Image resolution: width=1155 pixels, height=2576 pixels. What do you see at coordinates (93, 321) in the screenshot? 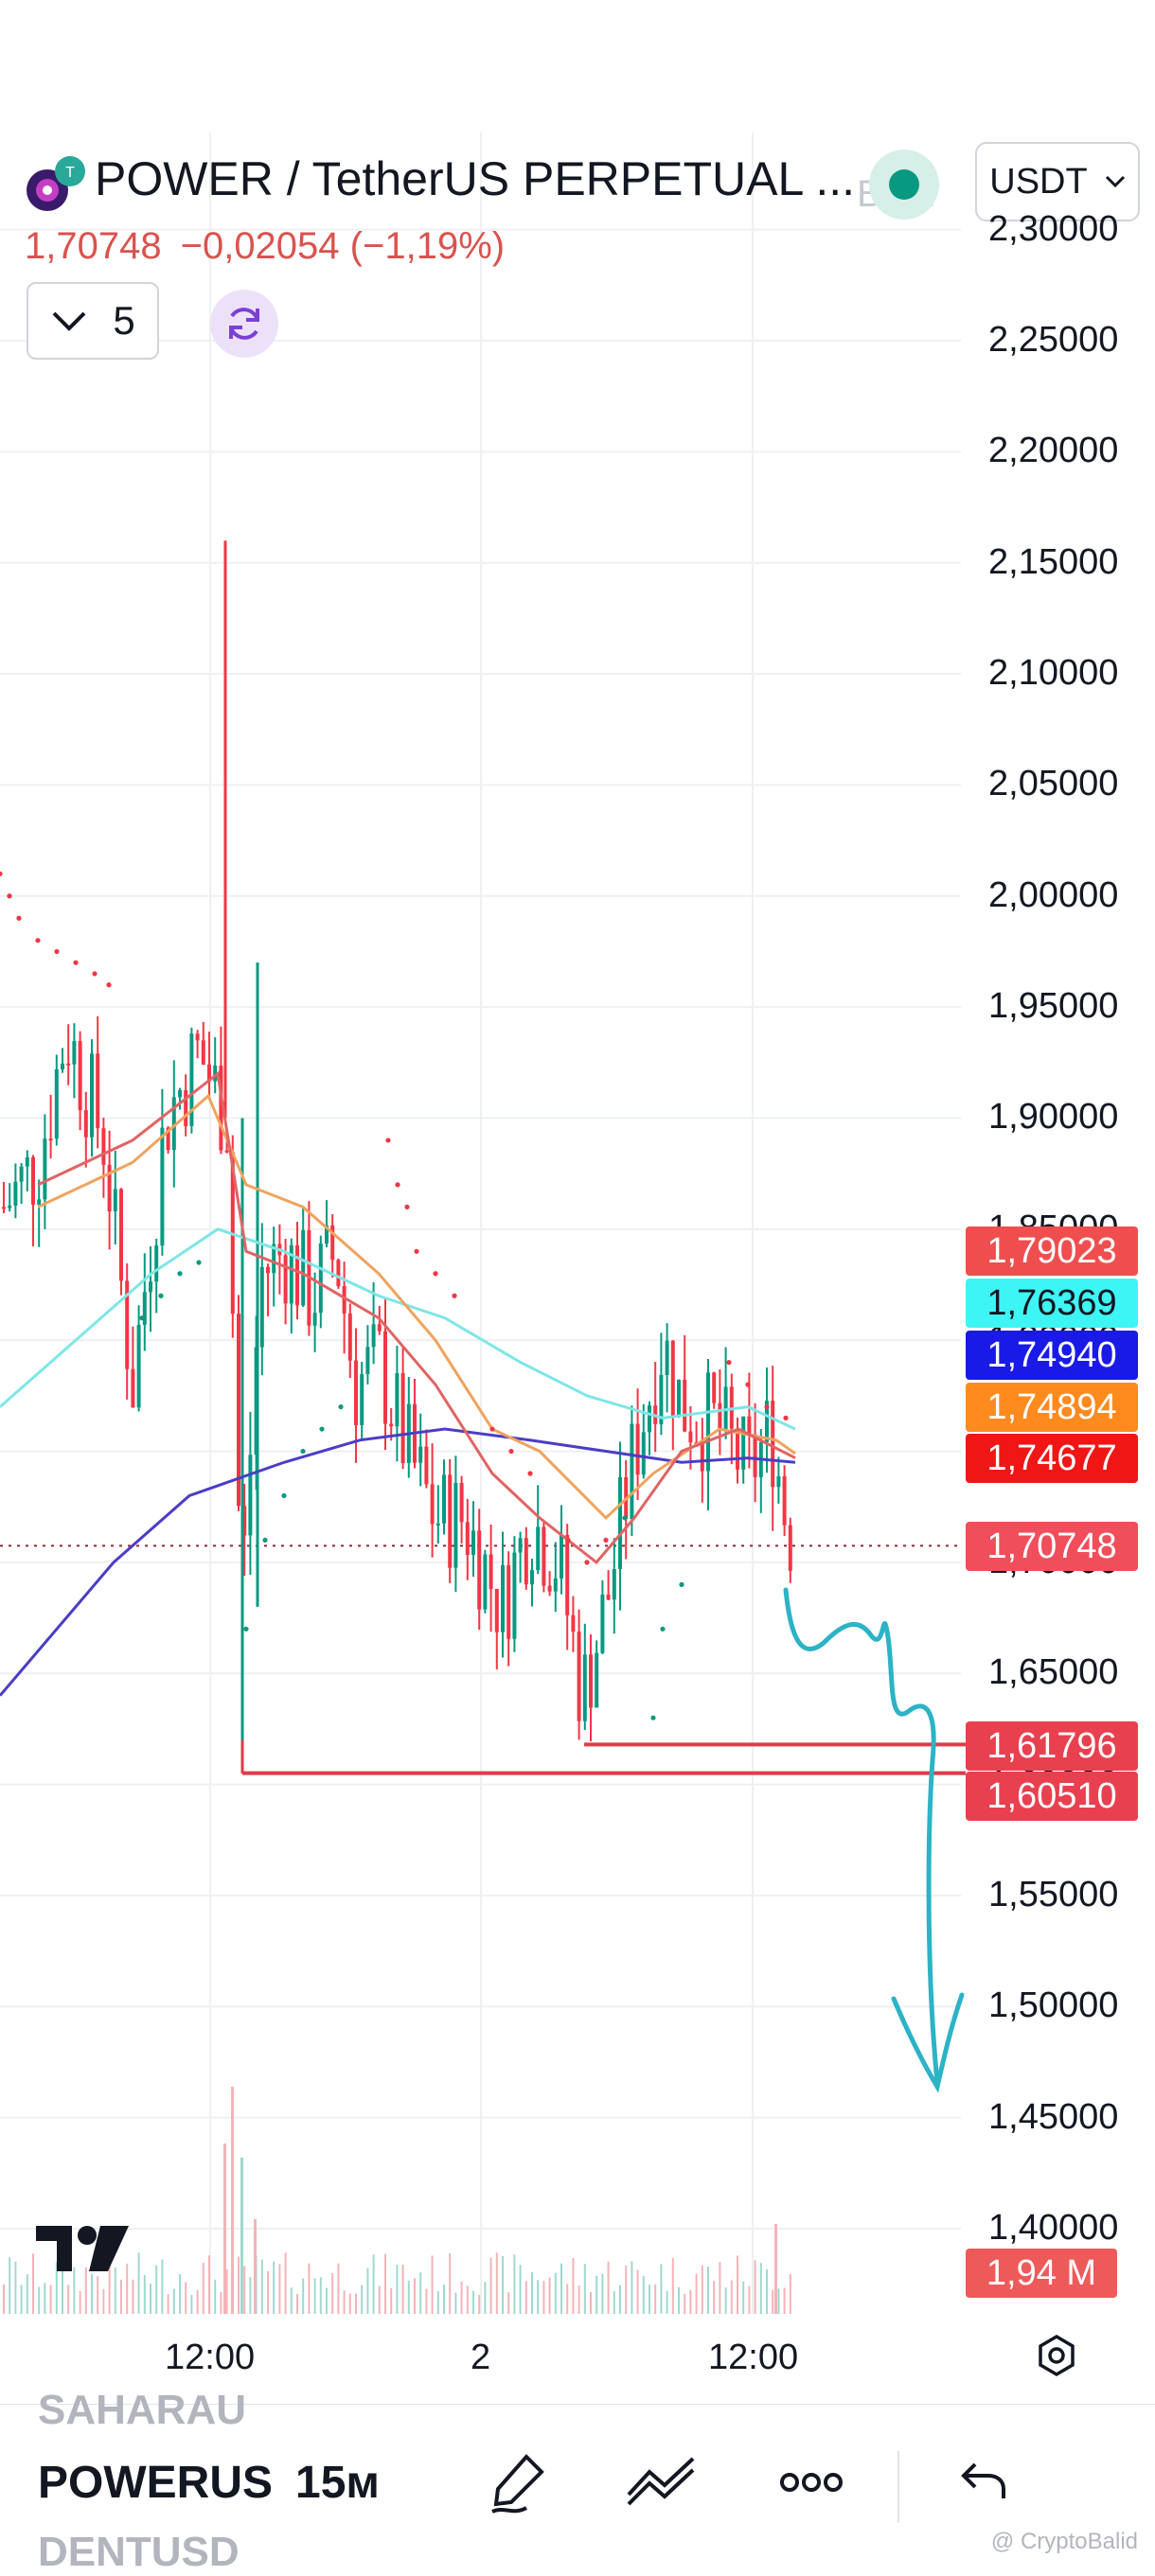
I see `indicators-toggle-button: 5` at bounding box center [93, 321].